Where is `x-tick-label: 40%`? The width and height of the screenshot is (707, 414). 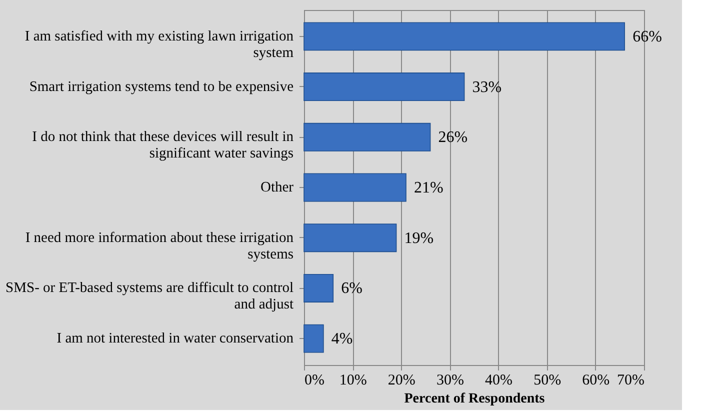 x-tick-label: 40% is located at coordinates (499, 380).